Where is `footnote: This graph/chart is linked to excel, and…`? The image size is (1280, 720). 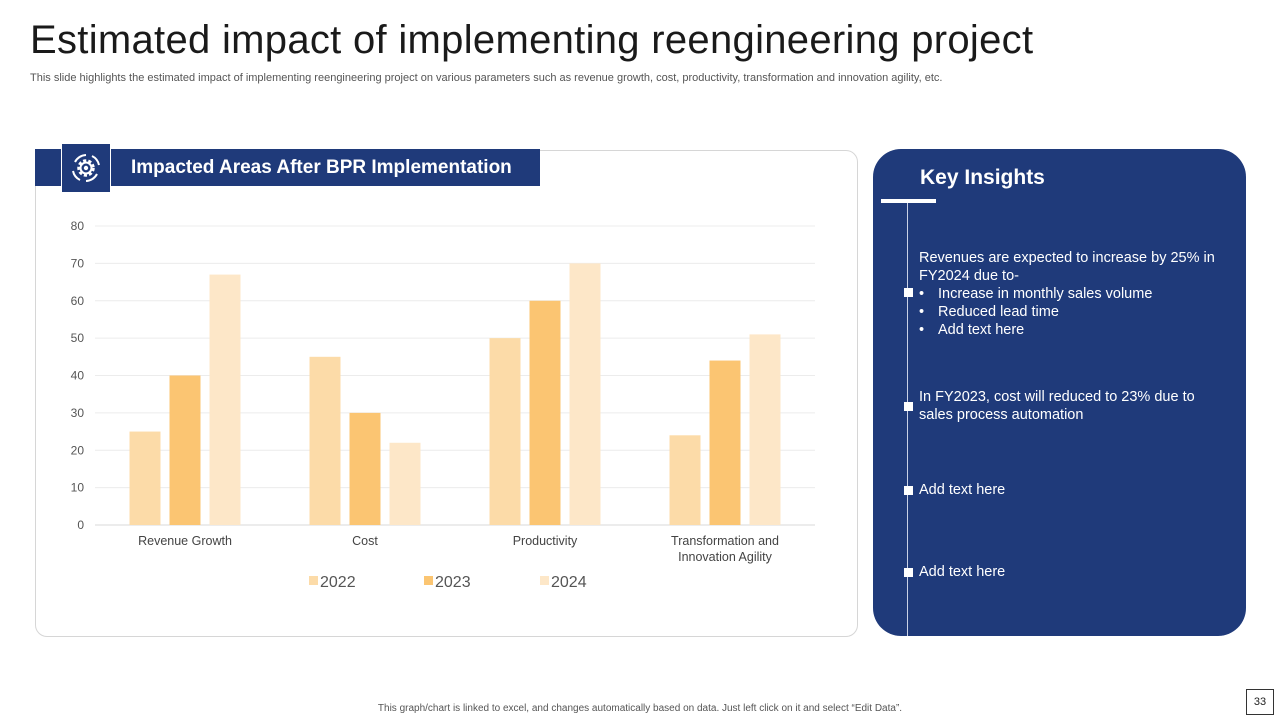 footnote: This graph/chart is linked to excel, and… is located at coordinates (640, 708).